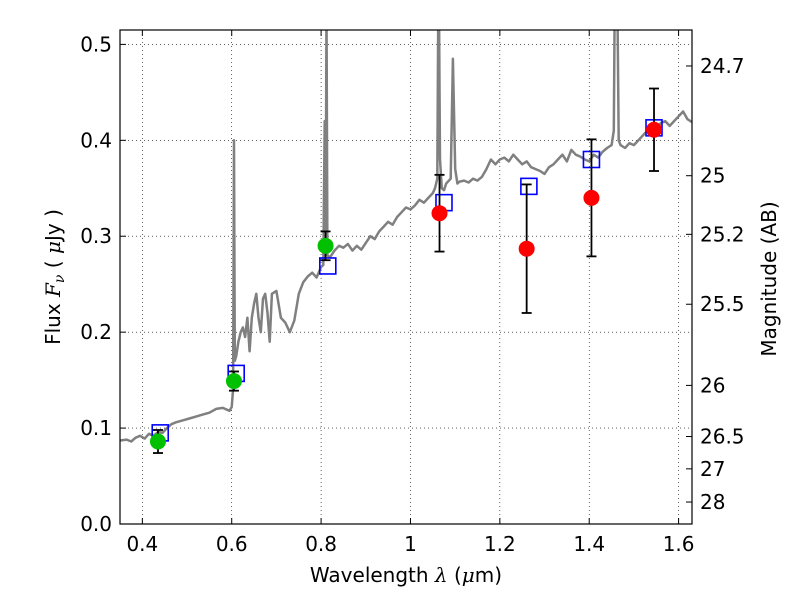 The width and height of the screenshot is (800, 600). Describe the element at coordinates (712, 469) in the screenshot. I see `magnitude-tick-label: 27` at that location.